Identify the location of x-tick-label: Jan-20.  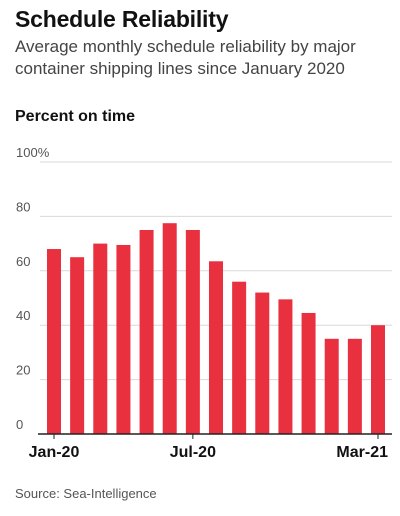
(54, 452).